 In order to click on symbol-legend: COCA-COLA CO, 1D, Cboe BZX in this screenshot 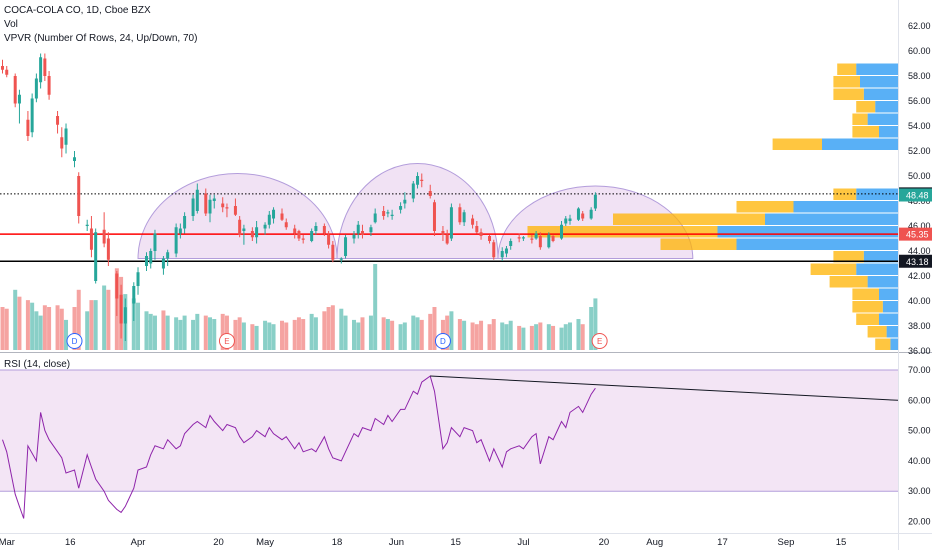, I will do `click(77, 10)`.